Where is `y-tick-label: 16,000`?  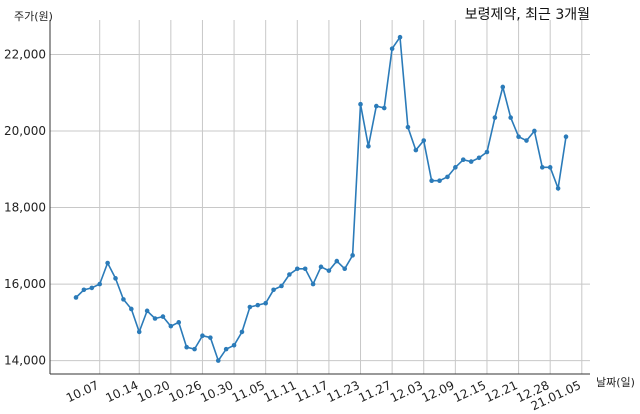
y-tick-label: 16,000 is located at coordinates (25, 284).